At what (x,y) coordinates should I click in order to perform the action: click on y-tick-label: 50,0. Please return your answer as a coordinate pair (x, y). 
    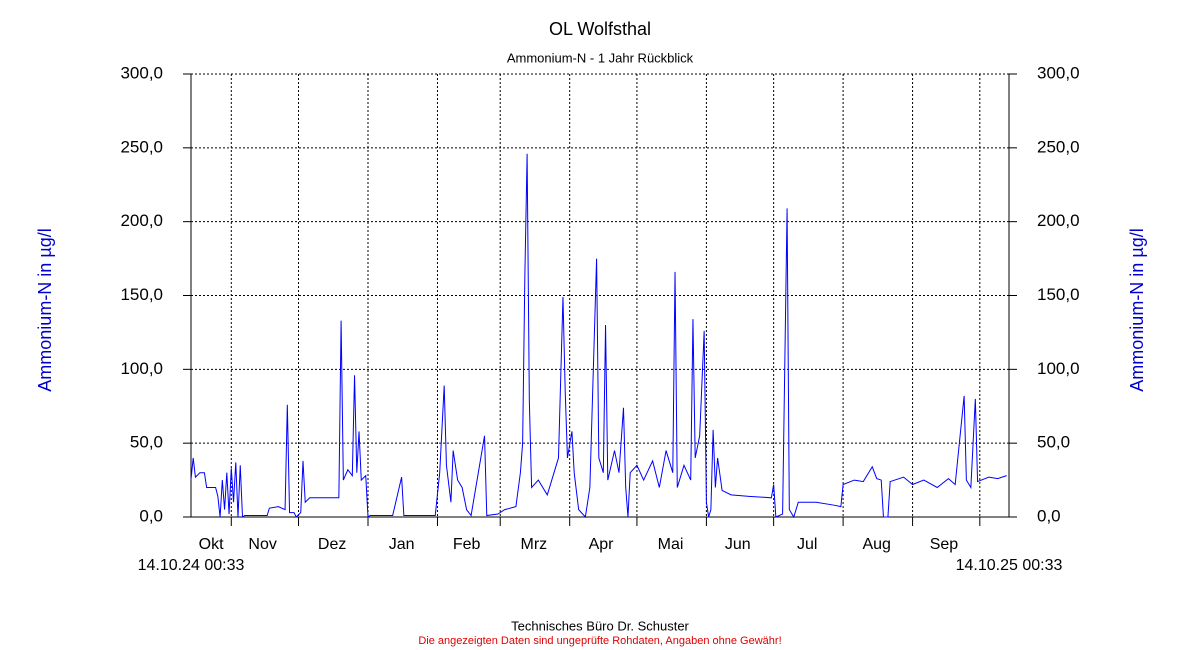
    Looking at the image, I should click on (146, 442).